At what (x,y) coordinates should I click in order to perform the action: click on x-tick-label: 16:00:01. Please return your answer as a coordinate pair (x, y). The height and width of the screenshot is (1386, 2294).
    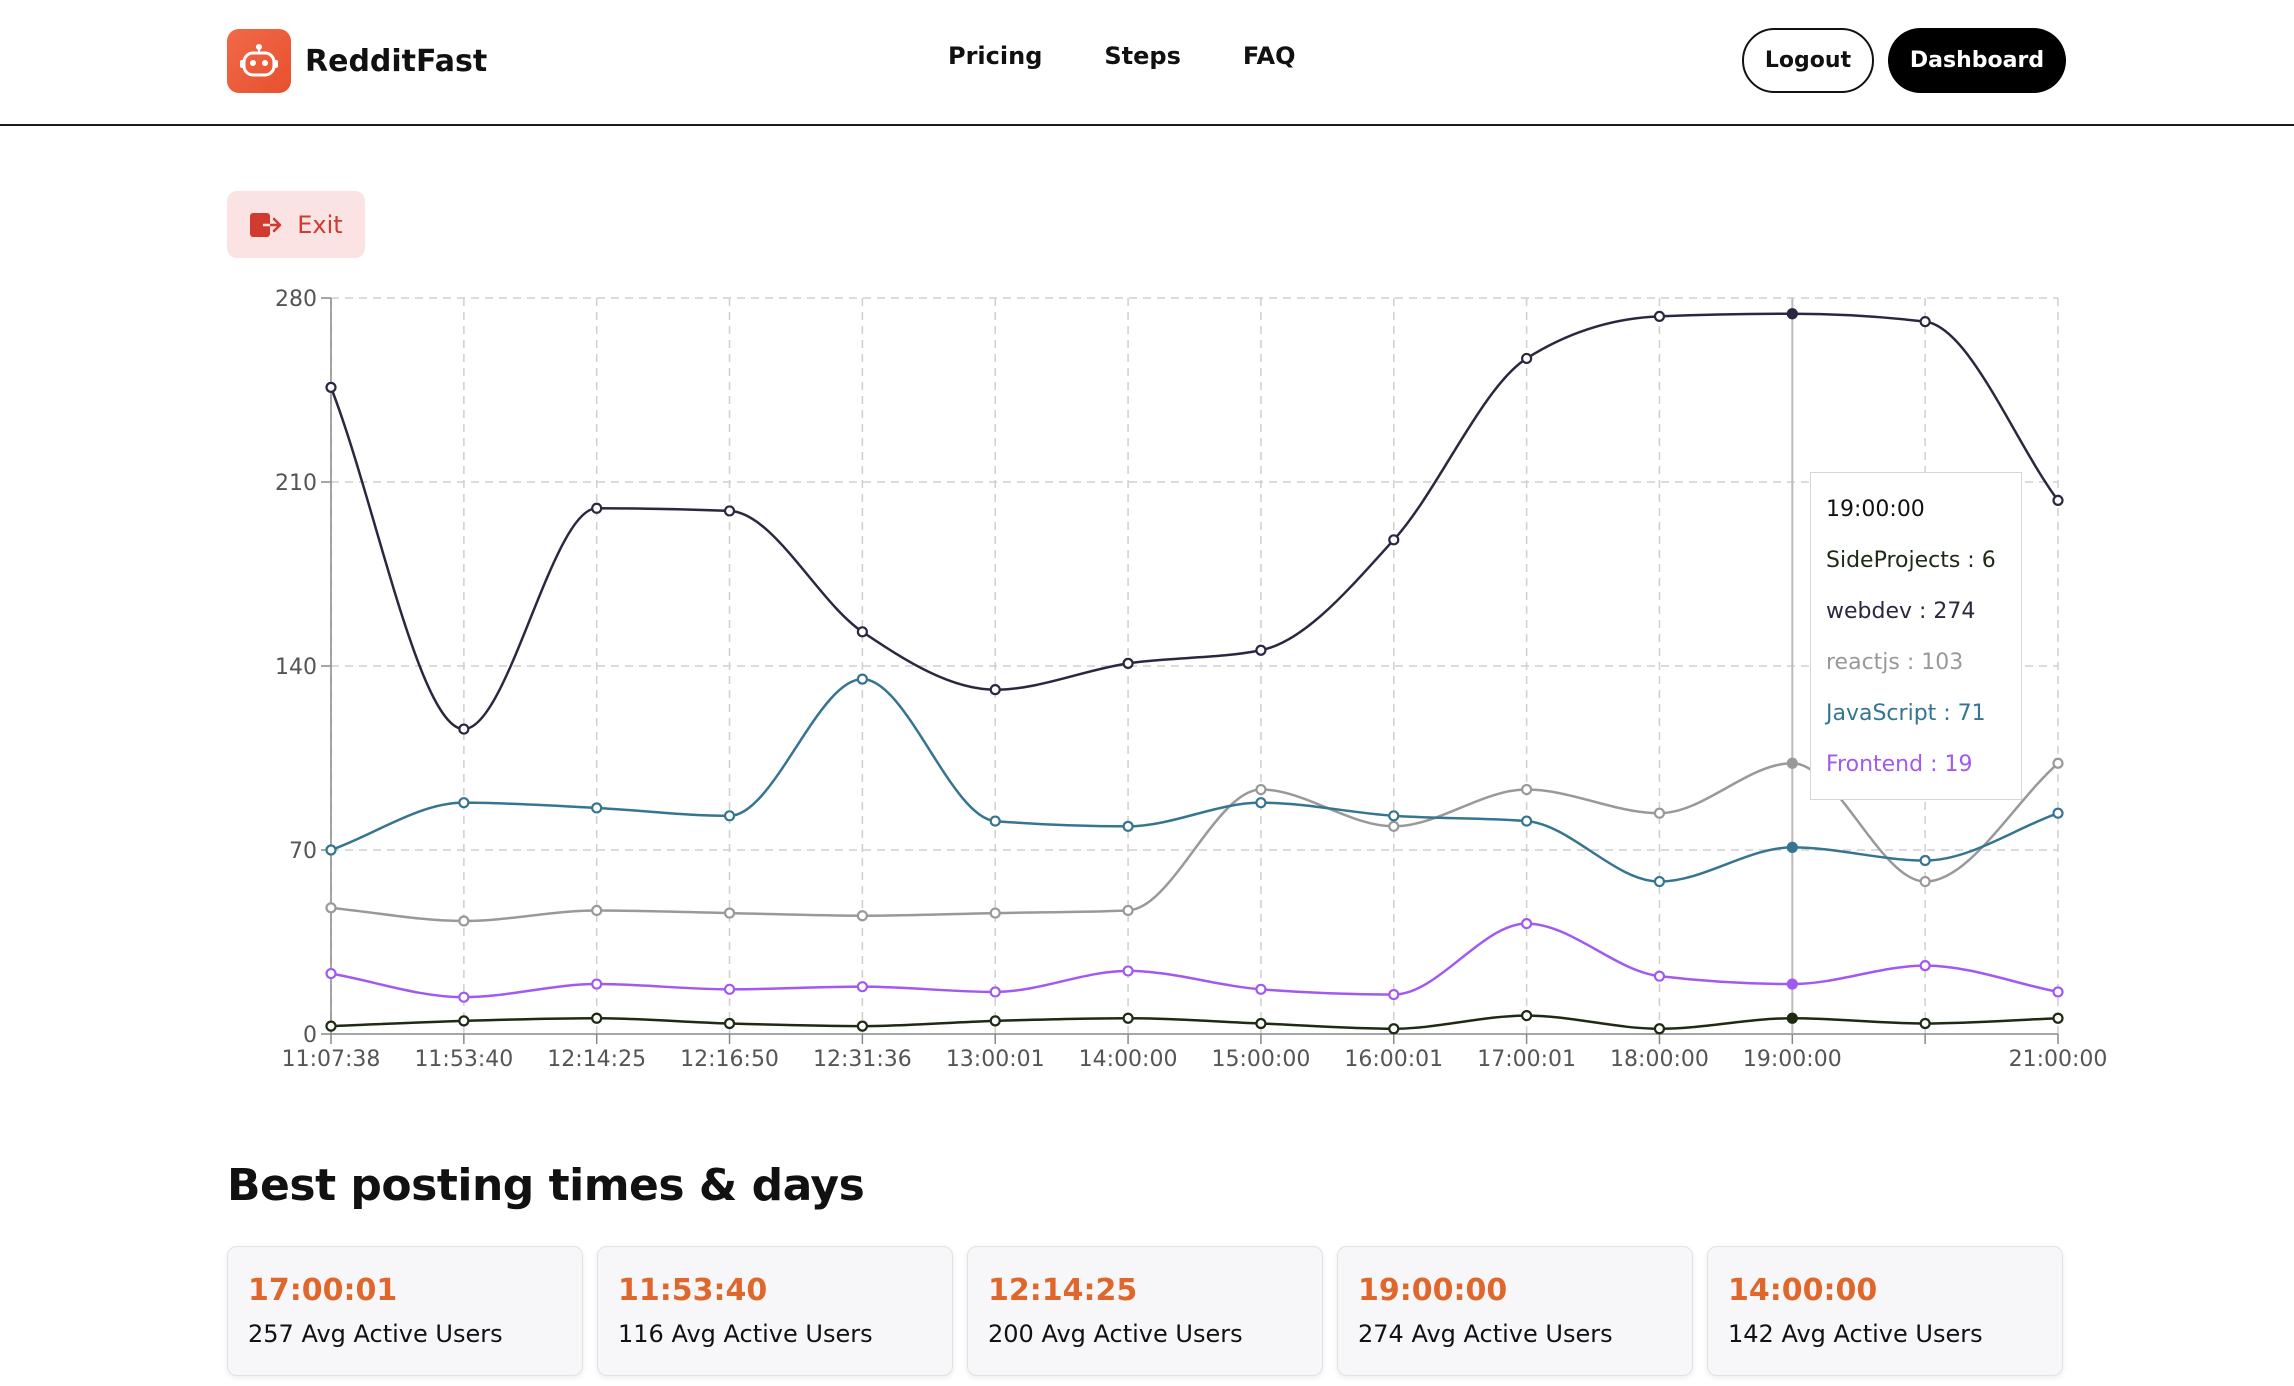
    Looking at the image, I should click on (1393, 1059).